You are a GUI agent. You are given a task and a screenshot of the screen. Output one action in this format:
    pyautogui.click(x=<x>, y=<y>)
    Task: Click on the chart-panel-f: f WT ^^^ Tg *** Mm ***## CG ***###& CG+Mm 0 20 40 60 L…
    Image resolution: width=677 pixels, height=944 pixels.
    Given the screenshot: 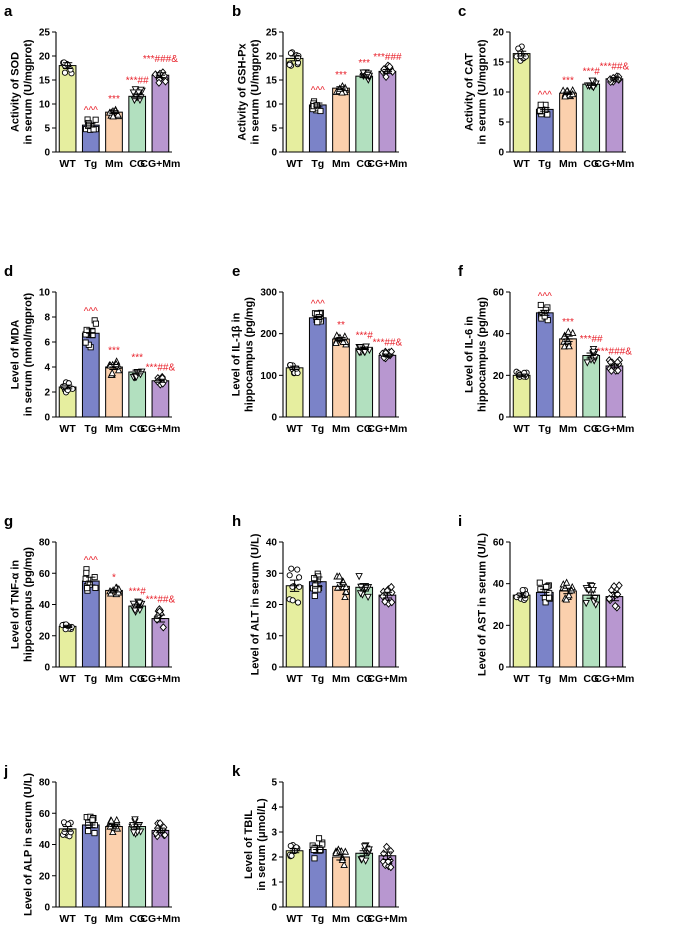 What is the action you would take?
    pyautogui.click(x=546, y=349)
    